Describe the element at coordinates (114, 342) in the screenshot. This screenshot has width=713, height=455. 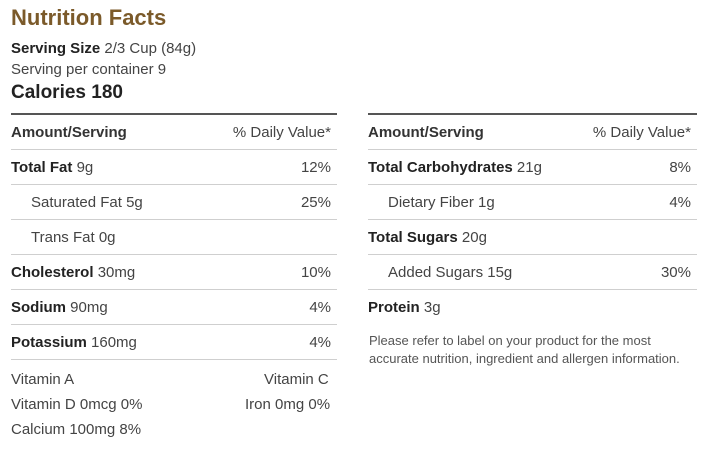
I see `nutrient-amount: 160mg` at that location.